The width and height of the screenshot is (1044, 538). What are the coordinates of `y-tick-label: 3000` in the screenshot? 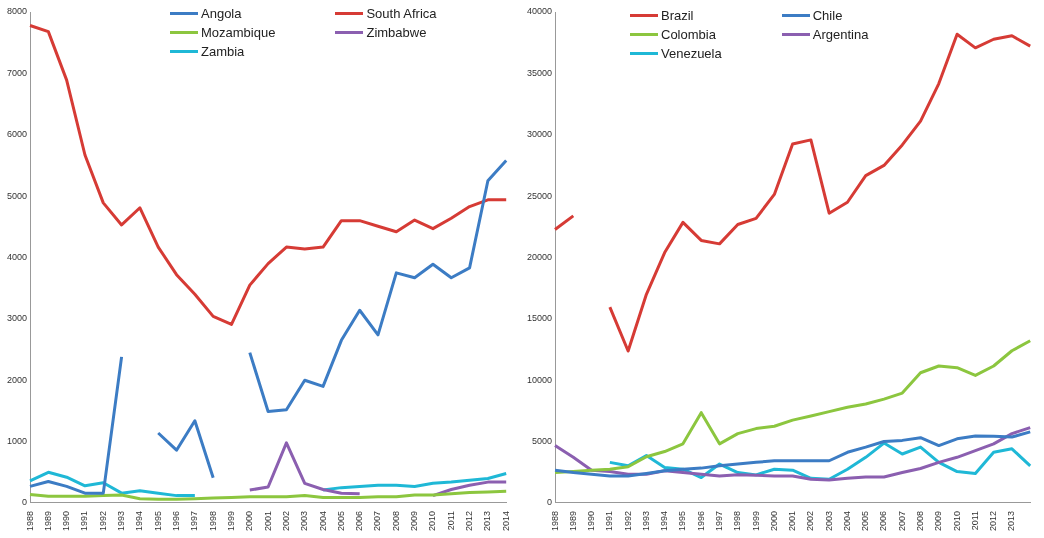 It's located at (17, 318).